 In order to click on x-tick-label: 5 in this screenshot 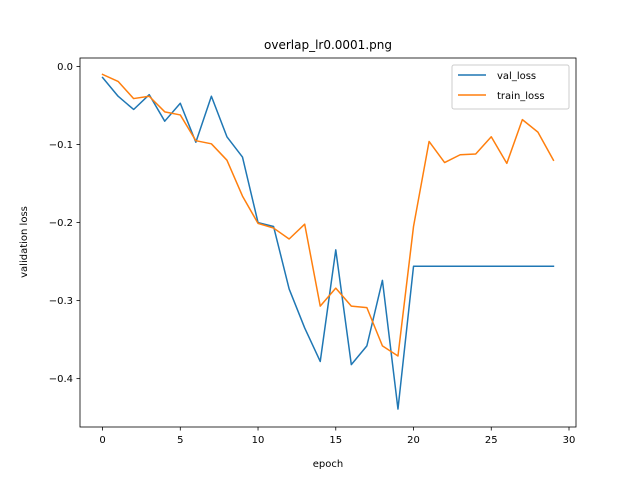, I will do `click(180, 440)`.